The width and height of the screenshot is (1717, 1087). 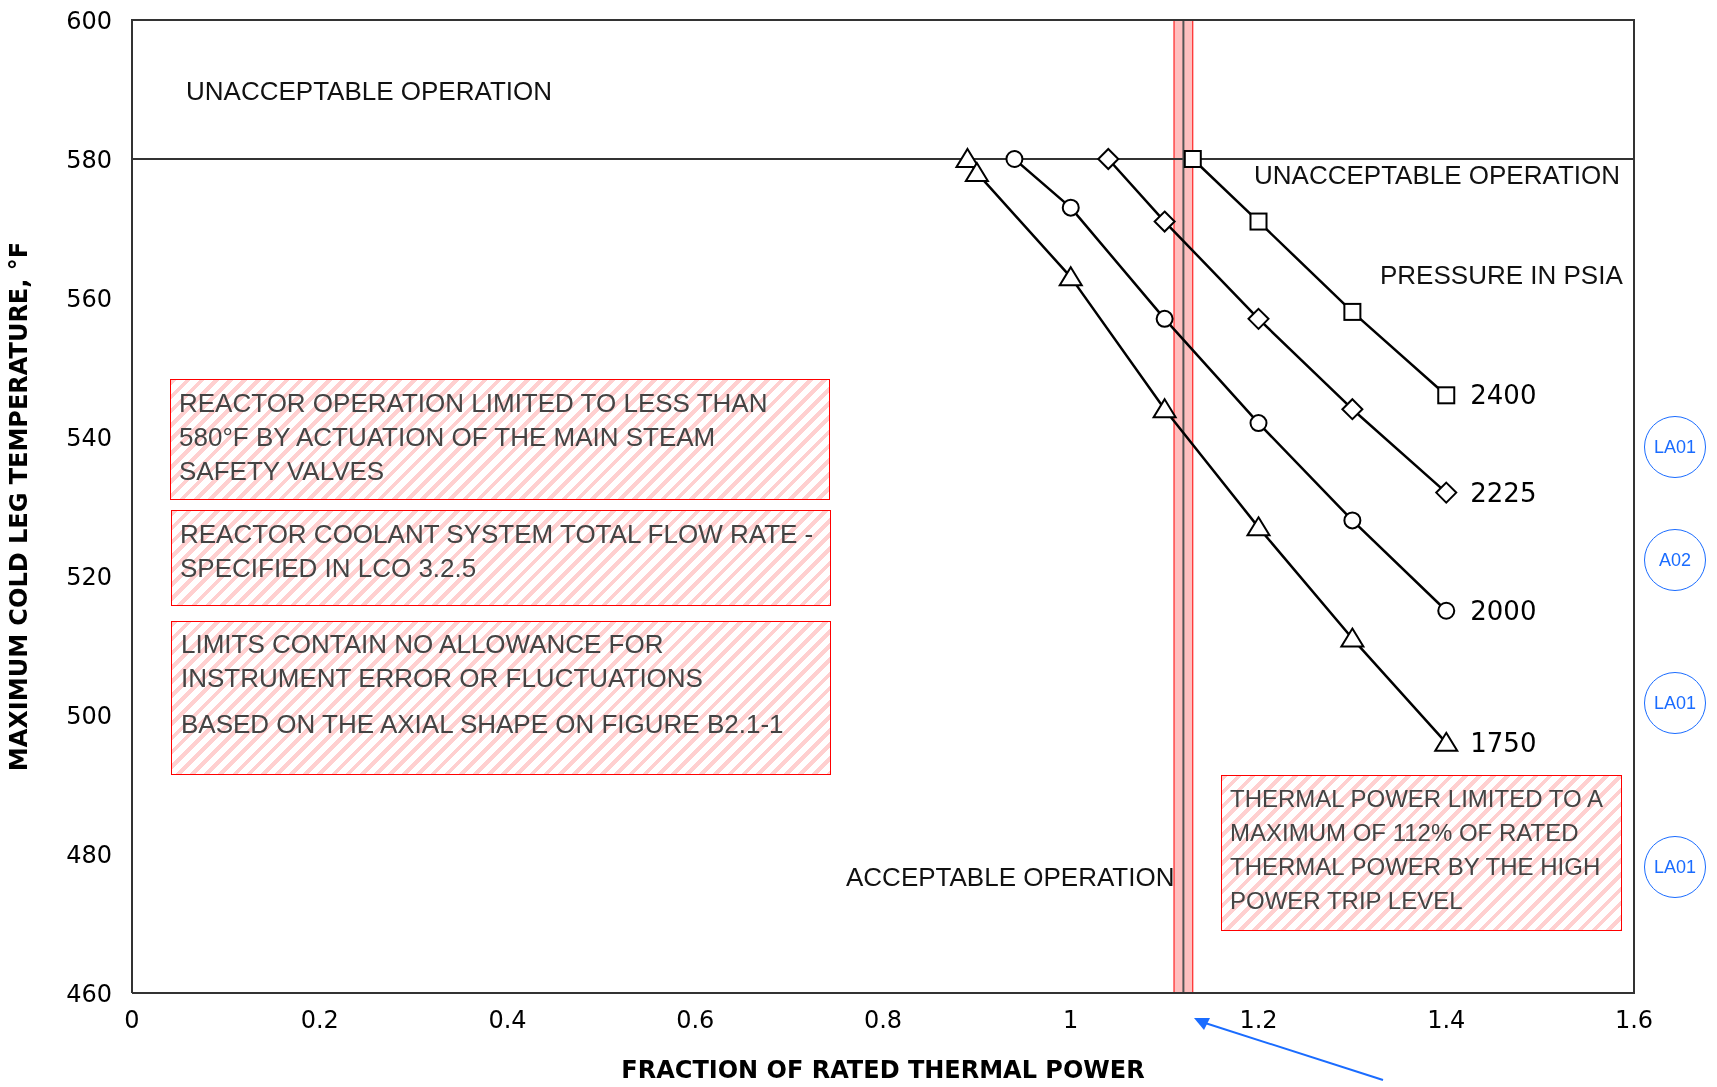 I want to click on x-axis-title: FRACTION OF RATED THERMAL POWER, so click(x=883, y=1070).